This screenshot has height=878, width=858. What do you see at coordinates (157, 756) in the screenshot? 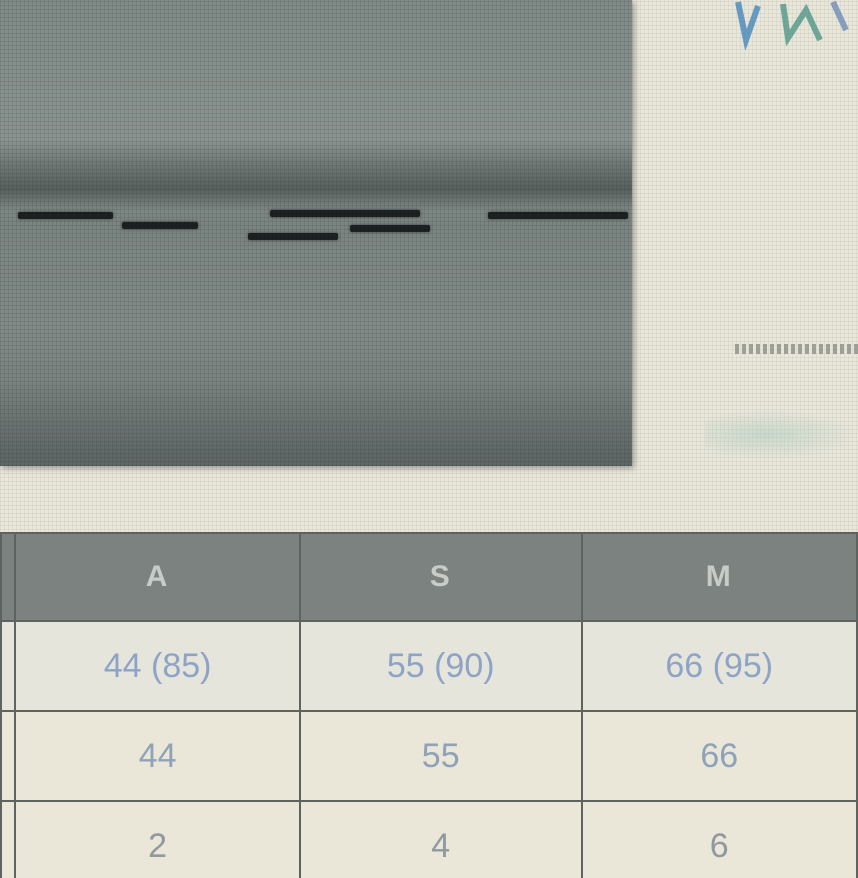
I see `table-cell: 44` at bounding box center [157, 756].